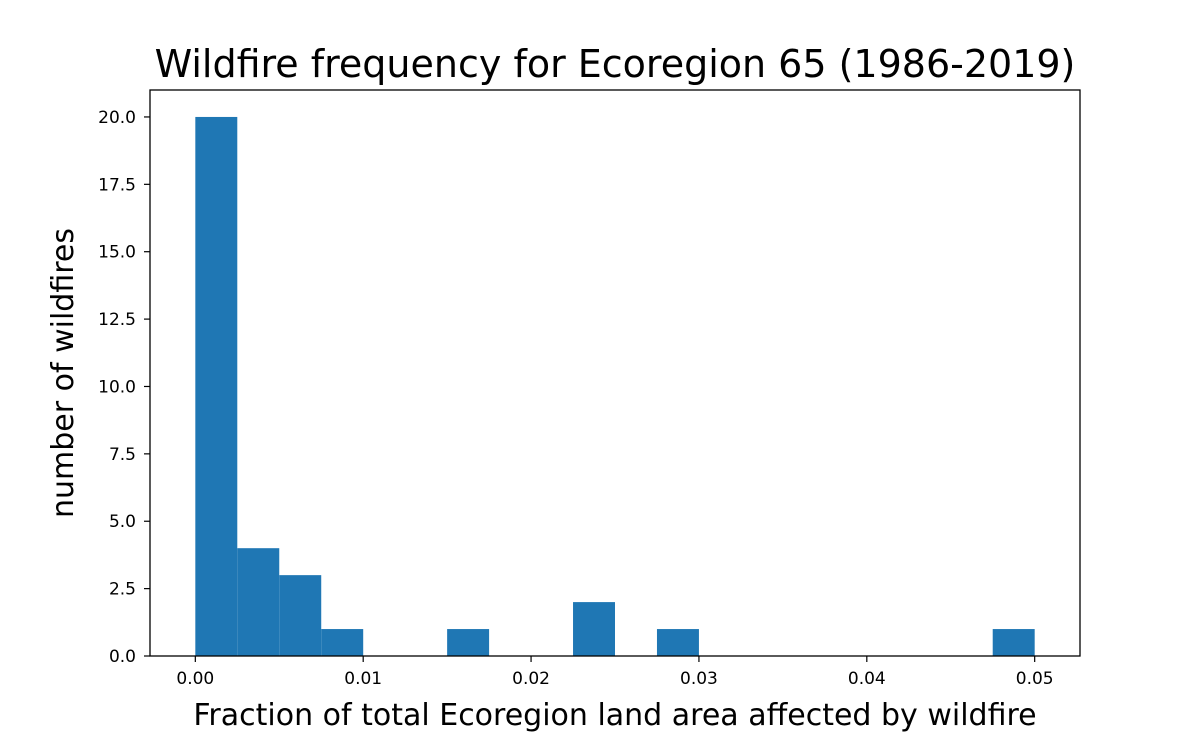  I want to click on y-tick-label-0: 0.0, so click(122, 657).